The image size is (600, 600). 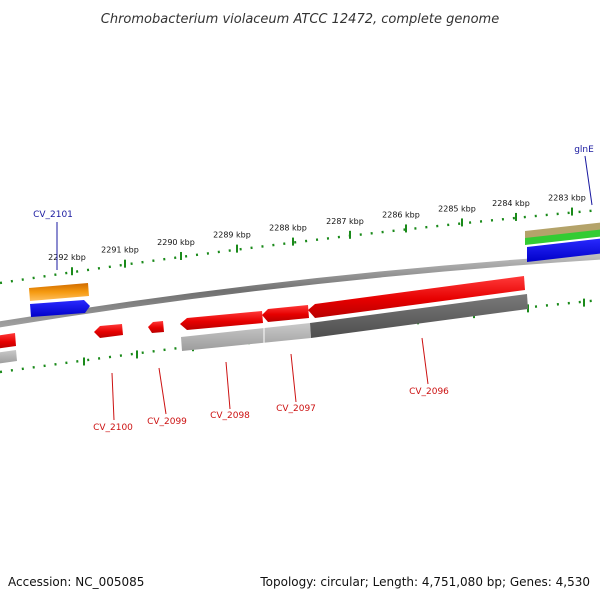 What do you see at coordinates (511, 203) in the screenshot?
I see `tick-label: 2284 kbp` at bounding box center [511, 203].